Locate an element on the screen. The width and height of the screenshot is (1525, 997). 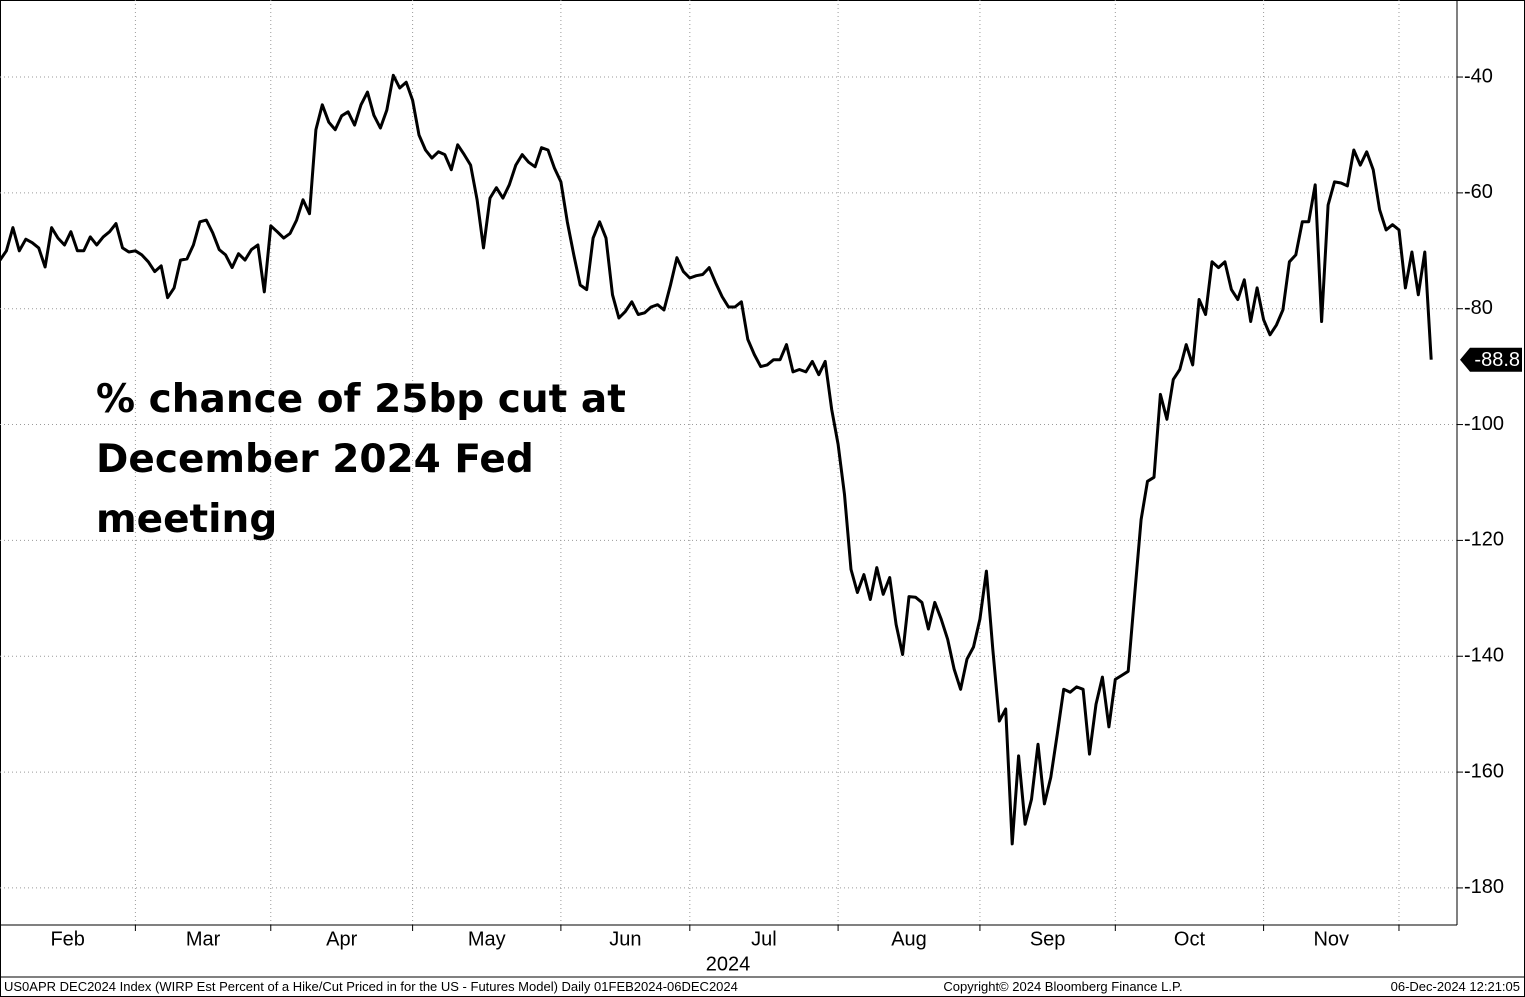
x-tick-label: Jul is located at coordinates (764, 939).